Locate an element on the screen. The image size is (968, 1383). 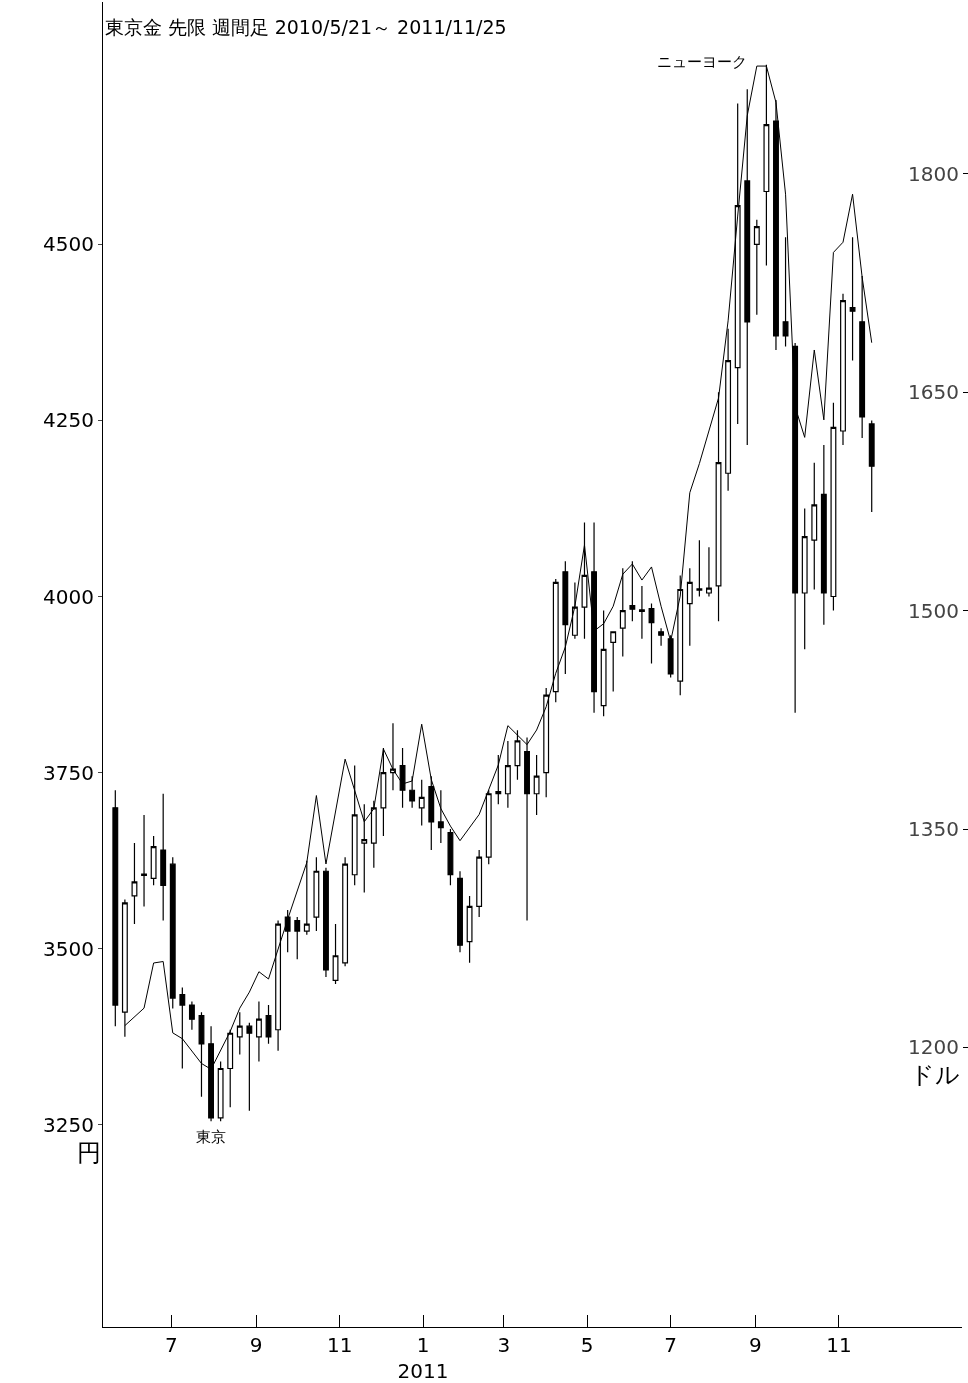
x-tick-label: 3 is located at coordinates (504, 1345).